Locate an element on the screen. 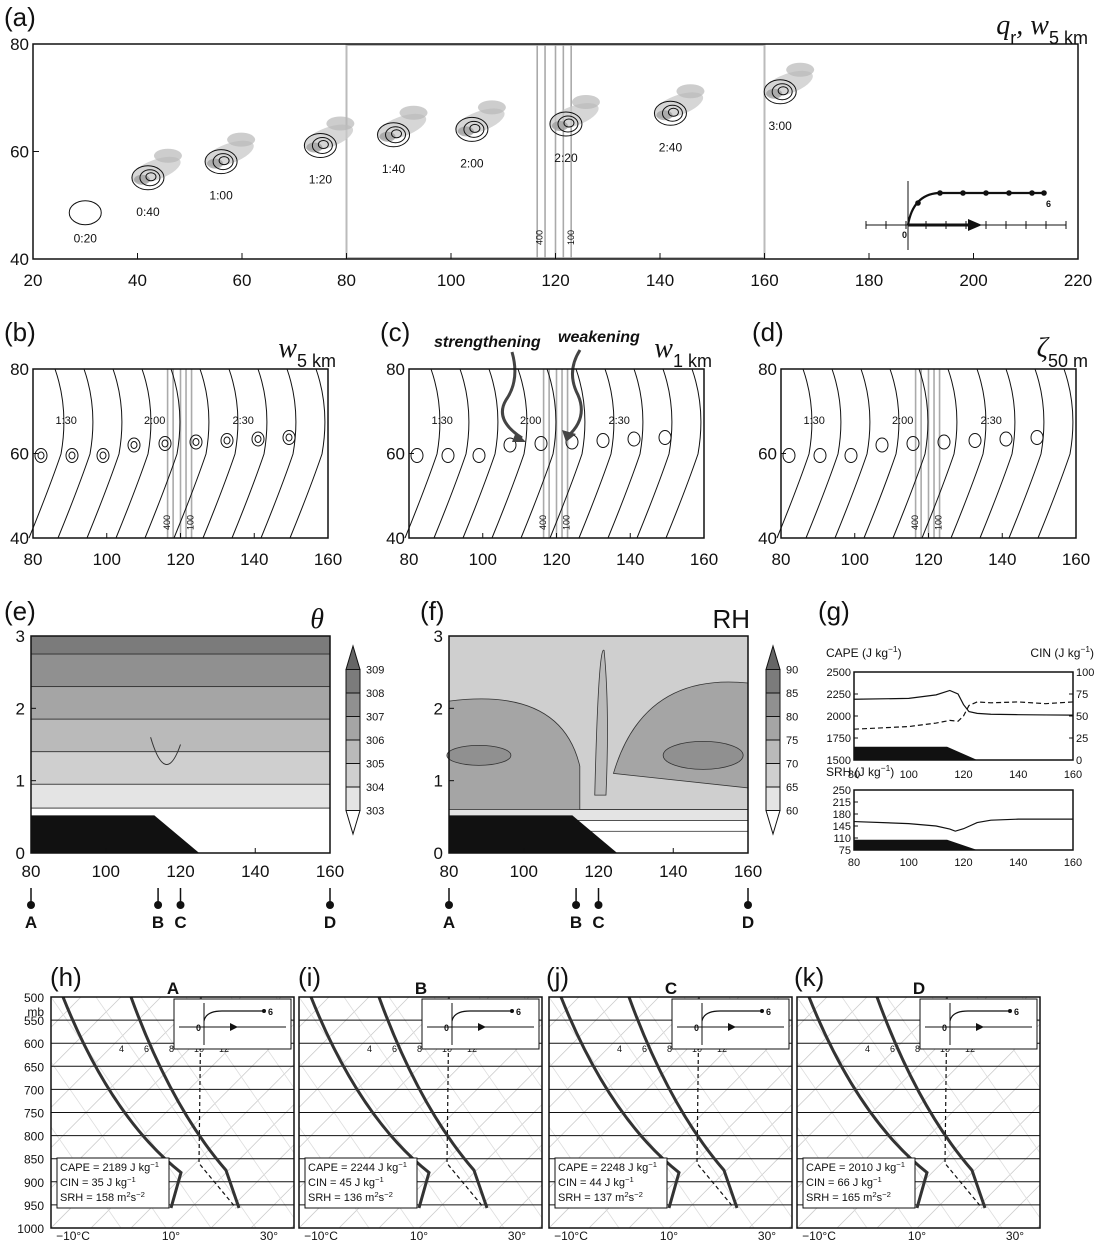 Image resolution: width=1102 pixels, height=1244 pixels. pressure-tick-label: 800 is located at coordinates (34, 1137).